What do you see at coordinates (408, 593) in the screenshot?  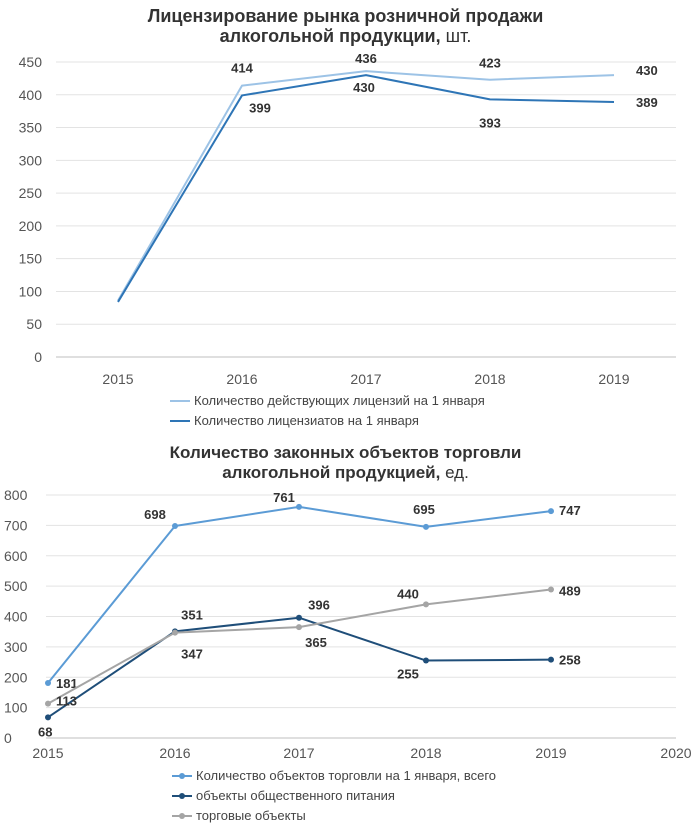 I see `chart2-series-3-data-label: 440` at bounding box center [408, 593].